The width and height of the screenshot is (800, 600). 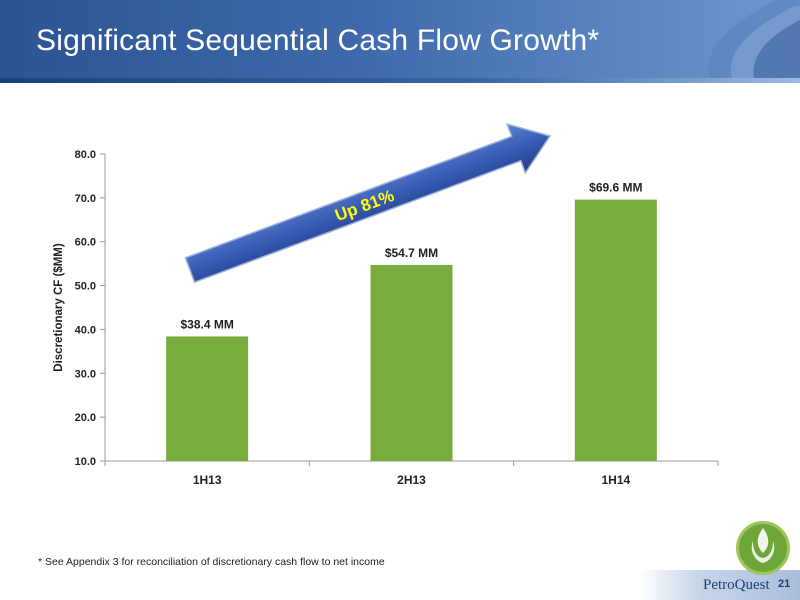 I want to click on y-axis-title: Discretionary CF ($MM), so click(x=59, y=307).